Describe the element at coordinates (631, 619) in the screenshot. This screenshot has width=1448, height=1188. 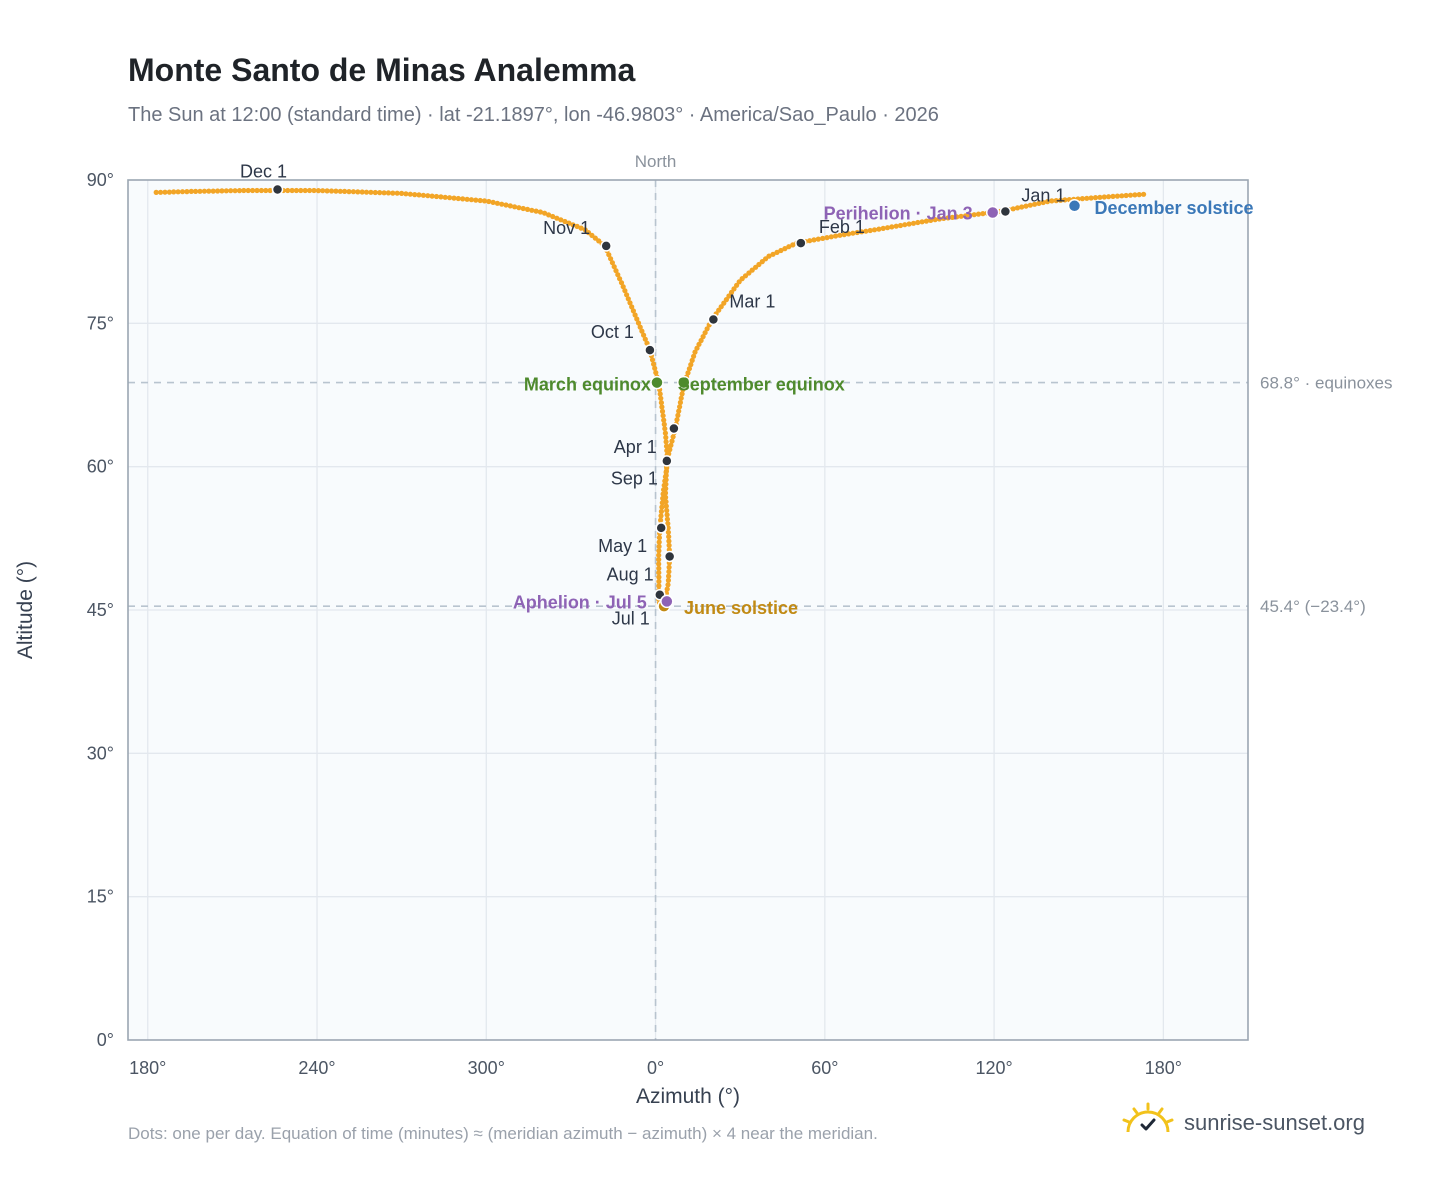
I see `month-marker-label: Jul 1` at that location.